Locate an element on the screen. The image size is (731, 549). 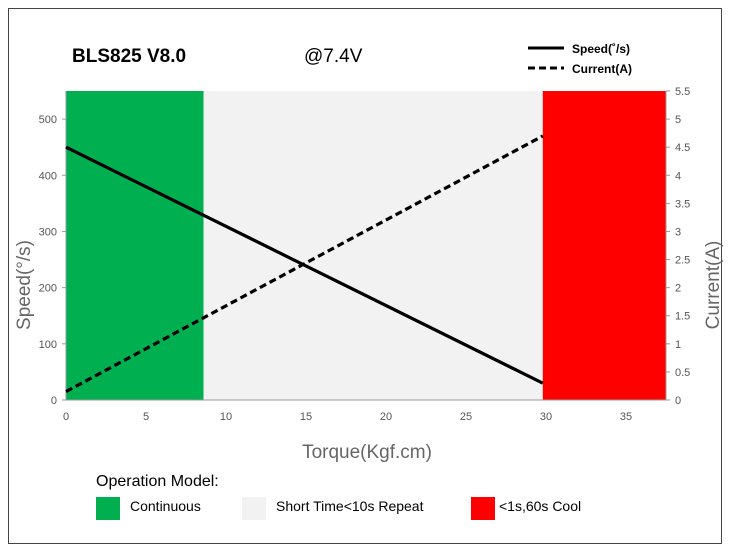
y2-axis-label: Current(A) is located at coordinates (713, 285).